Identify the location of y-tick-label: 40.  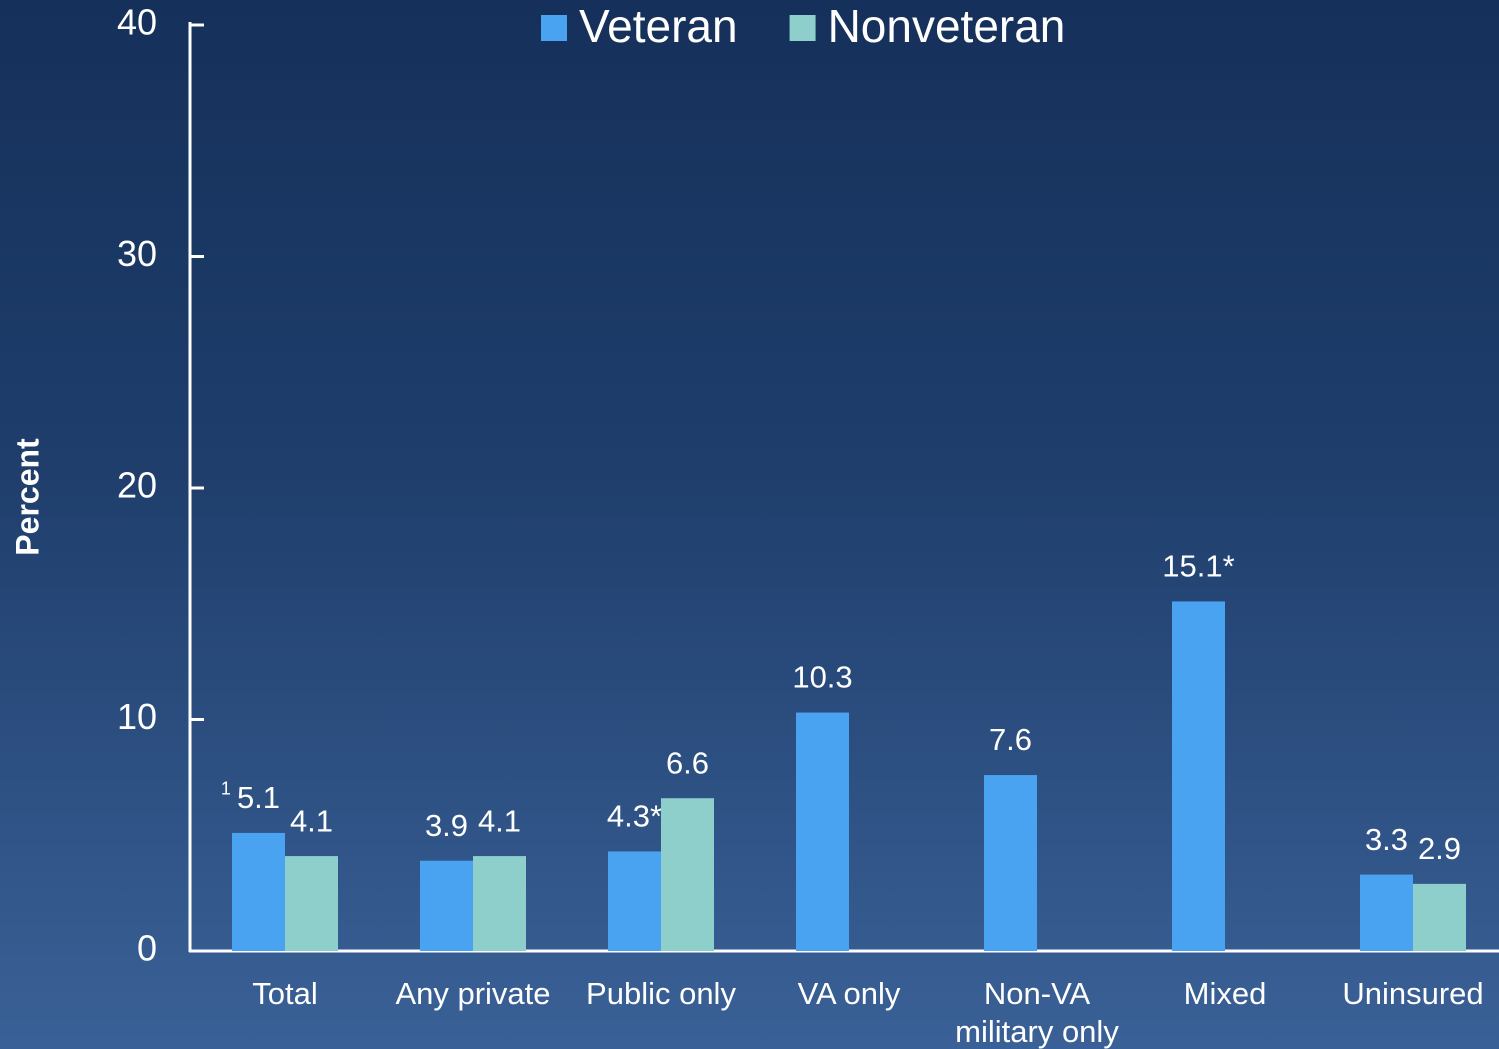
(137, 22).